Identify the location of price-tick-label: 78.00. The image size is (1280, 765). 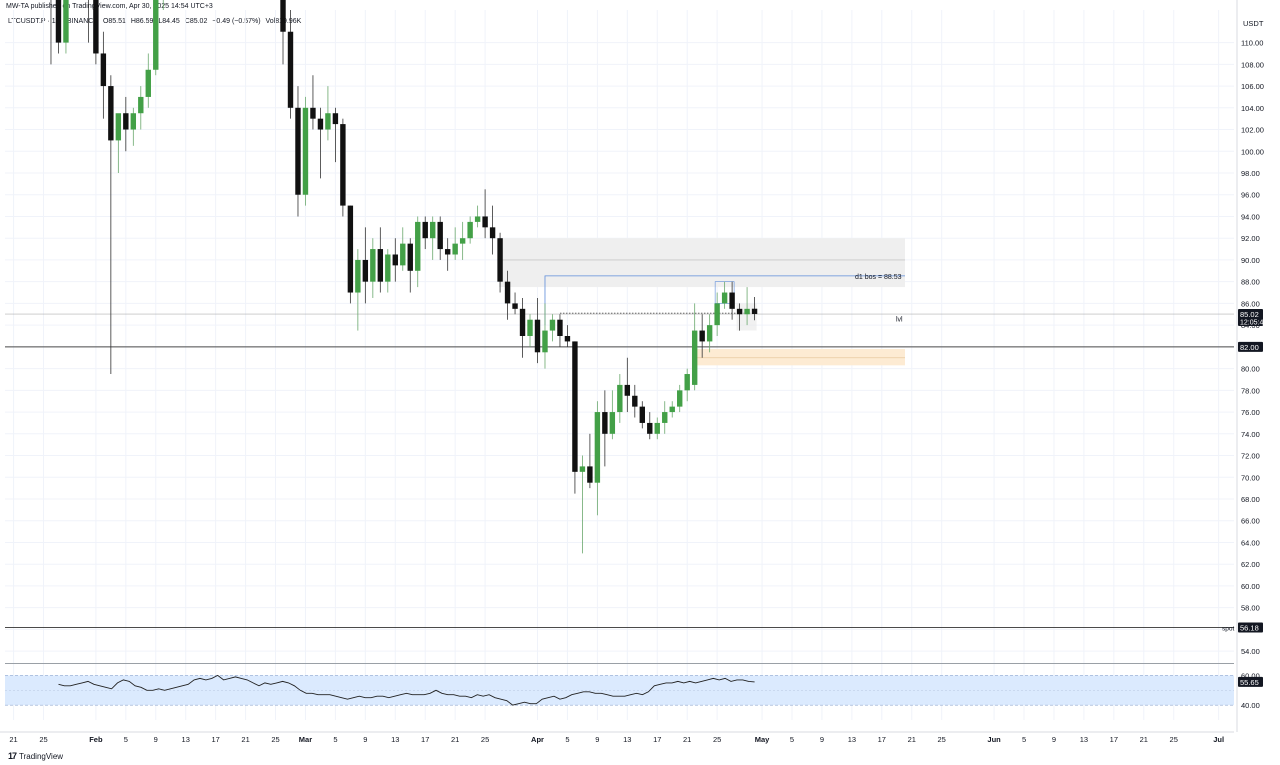
(1250, 390).